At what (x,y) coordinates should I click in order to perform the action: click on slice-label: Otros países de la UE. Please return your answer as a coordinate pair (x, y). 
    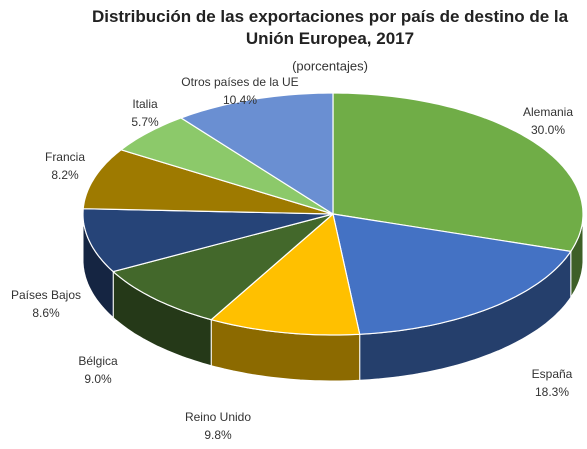
    Looking at the image, I should click on (239, 82).